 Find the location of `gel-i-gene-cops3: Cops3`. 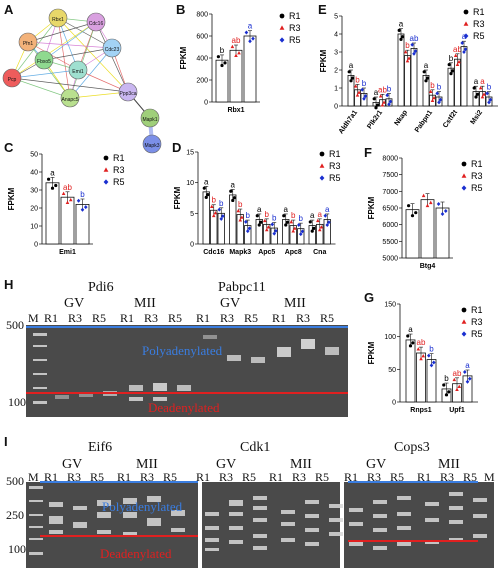

gel-i-gene-cops3: Cops3 is located at coordinates (412, 447).